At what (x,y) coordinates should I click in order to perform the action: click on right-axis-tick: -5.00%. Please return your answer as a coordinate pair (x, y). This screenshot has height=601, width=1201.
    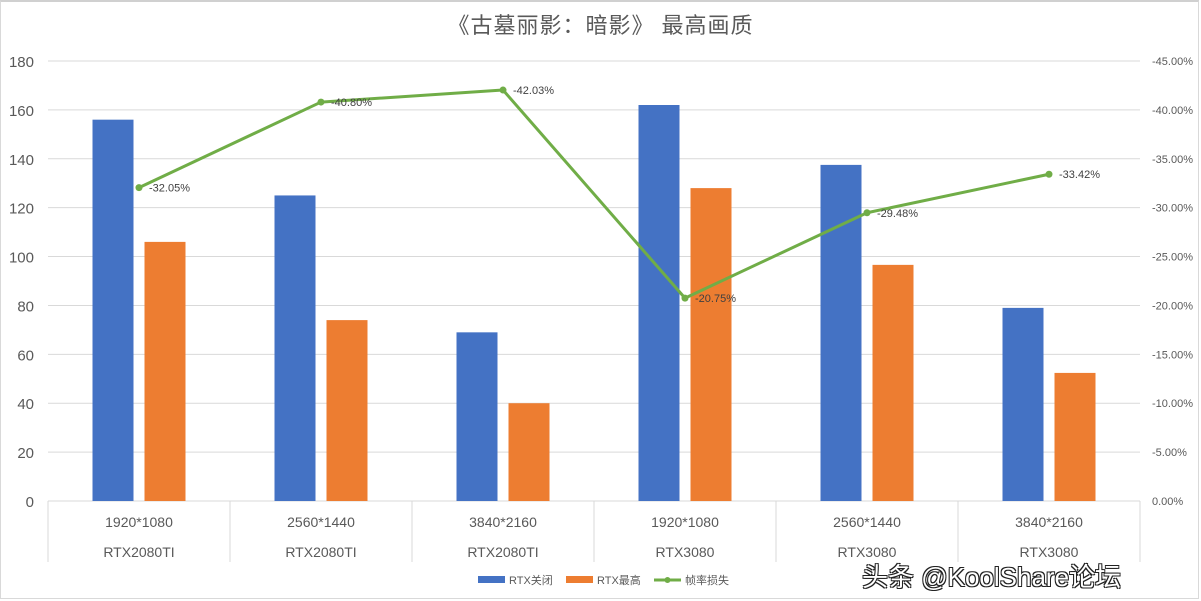
    Looking at the image, I should click on (1169, 453).